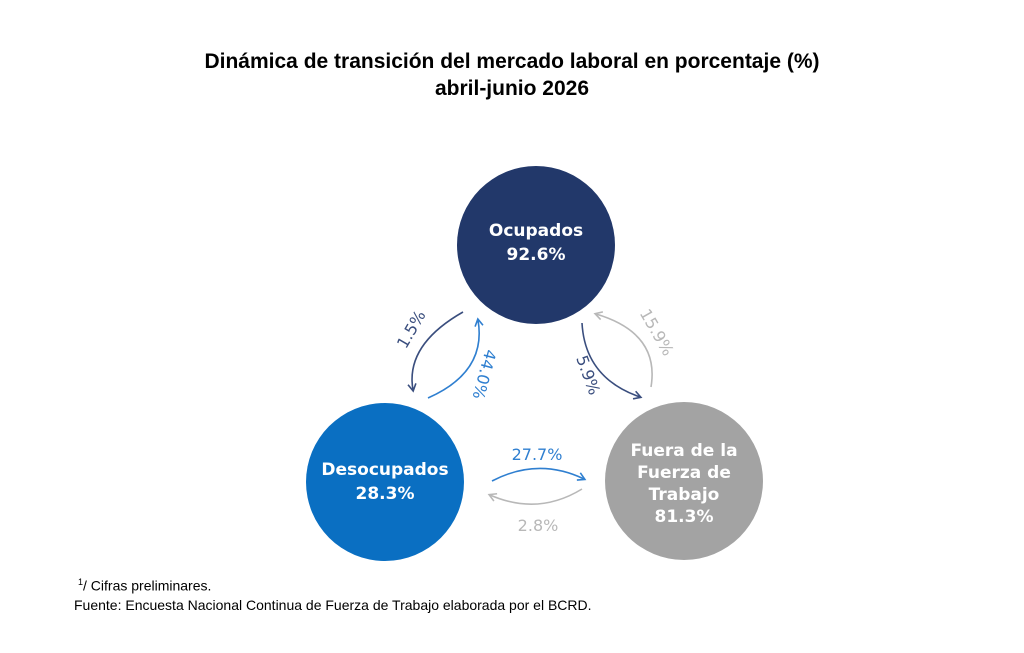 The height and width of the screenshot is (653, 1024). I want to click on arrow-fuera-to-desocupados, so click(535, 496).